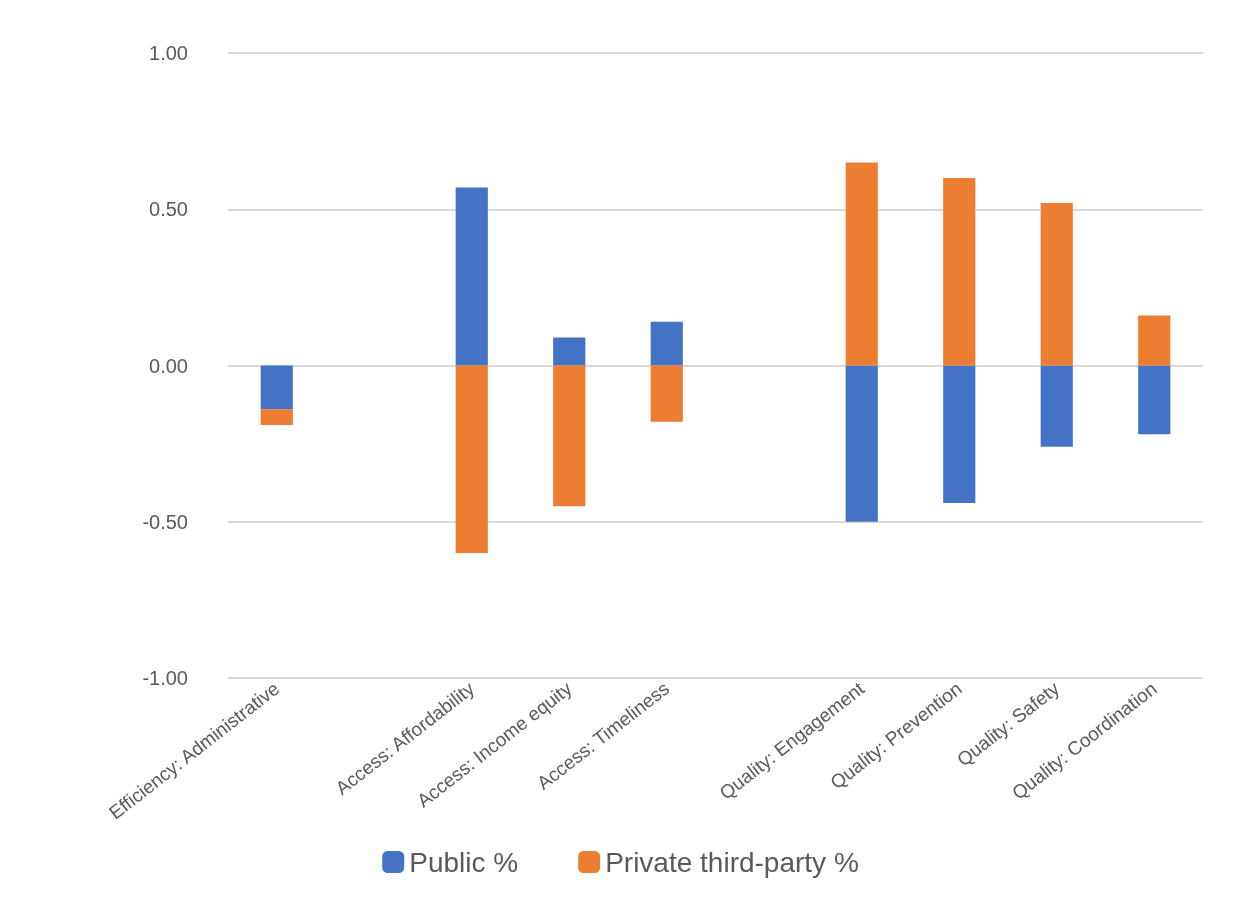 The image size is (1241, 901). What do you see at coordinates (732, 862) in the screenshot?
I see `legend-label: Private third-party %` at bounding box center [732, 862].